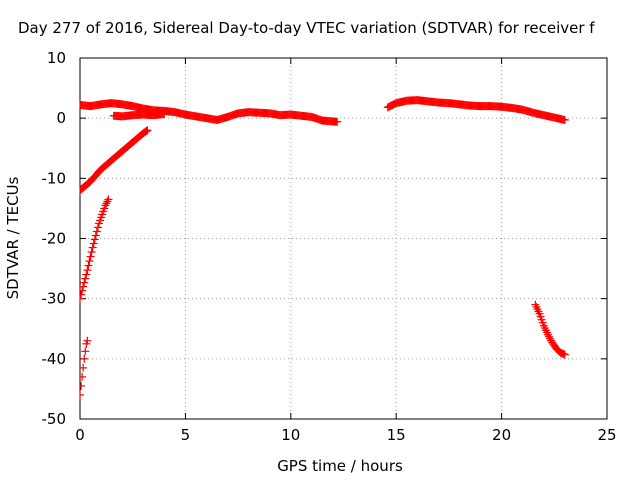 The image size is (640, 480). I want to click on y-tick-label: -50, so click(54, 419).